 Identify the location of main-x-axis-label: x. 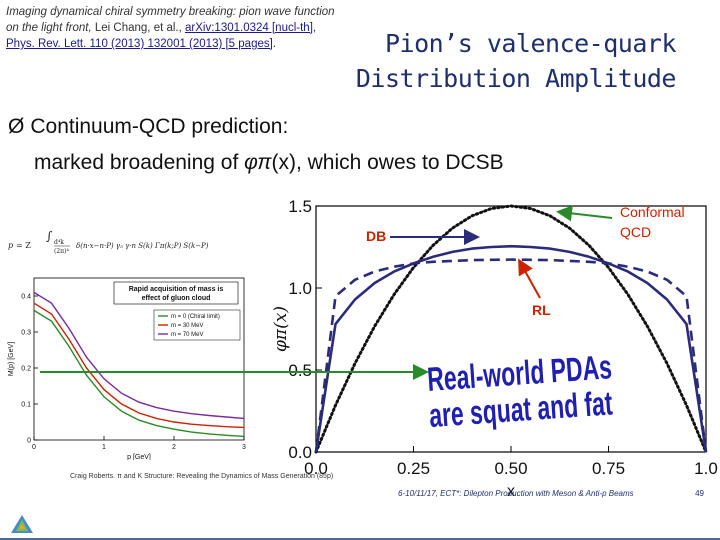
(511, 491).